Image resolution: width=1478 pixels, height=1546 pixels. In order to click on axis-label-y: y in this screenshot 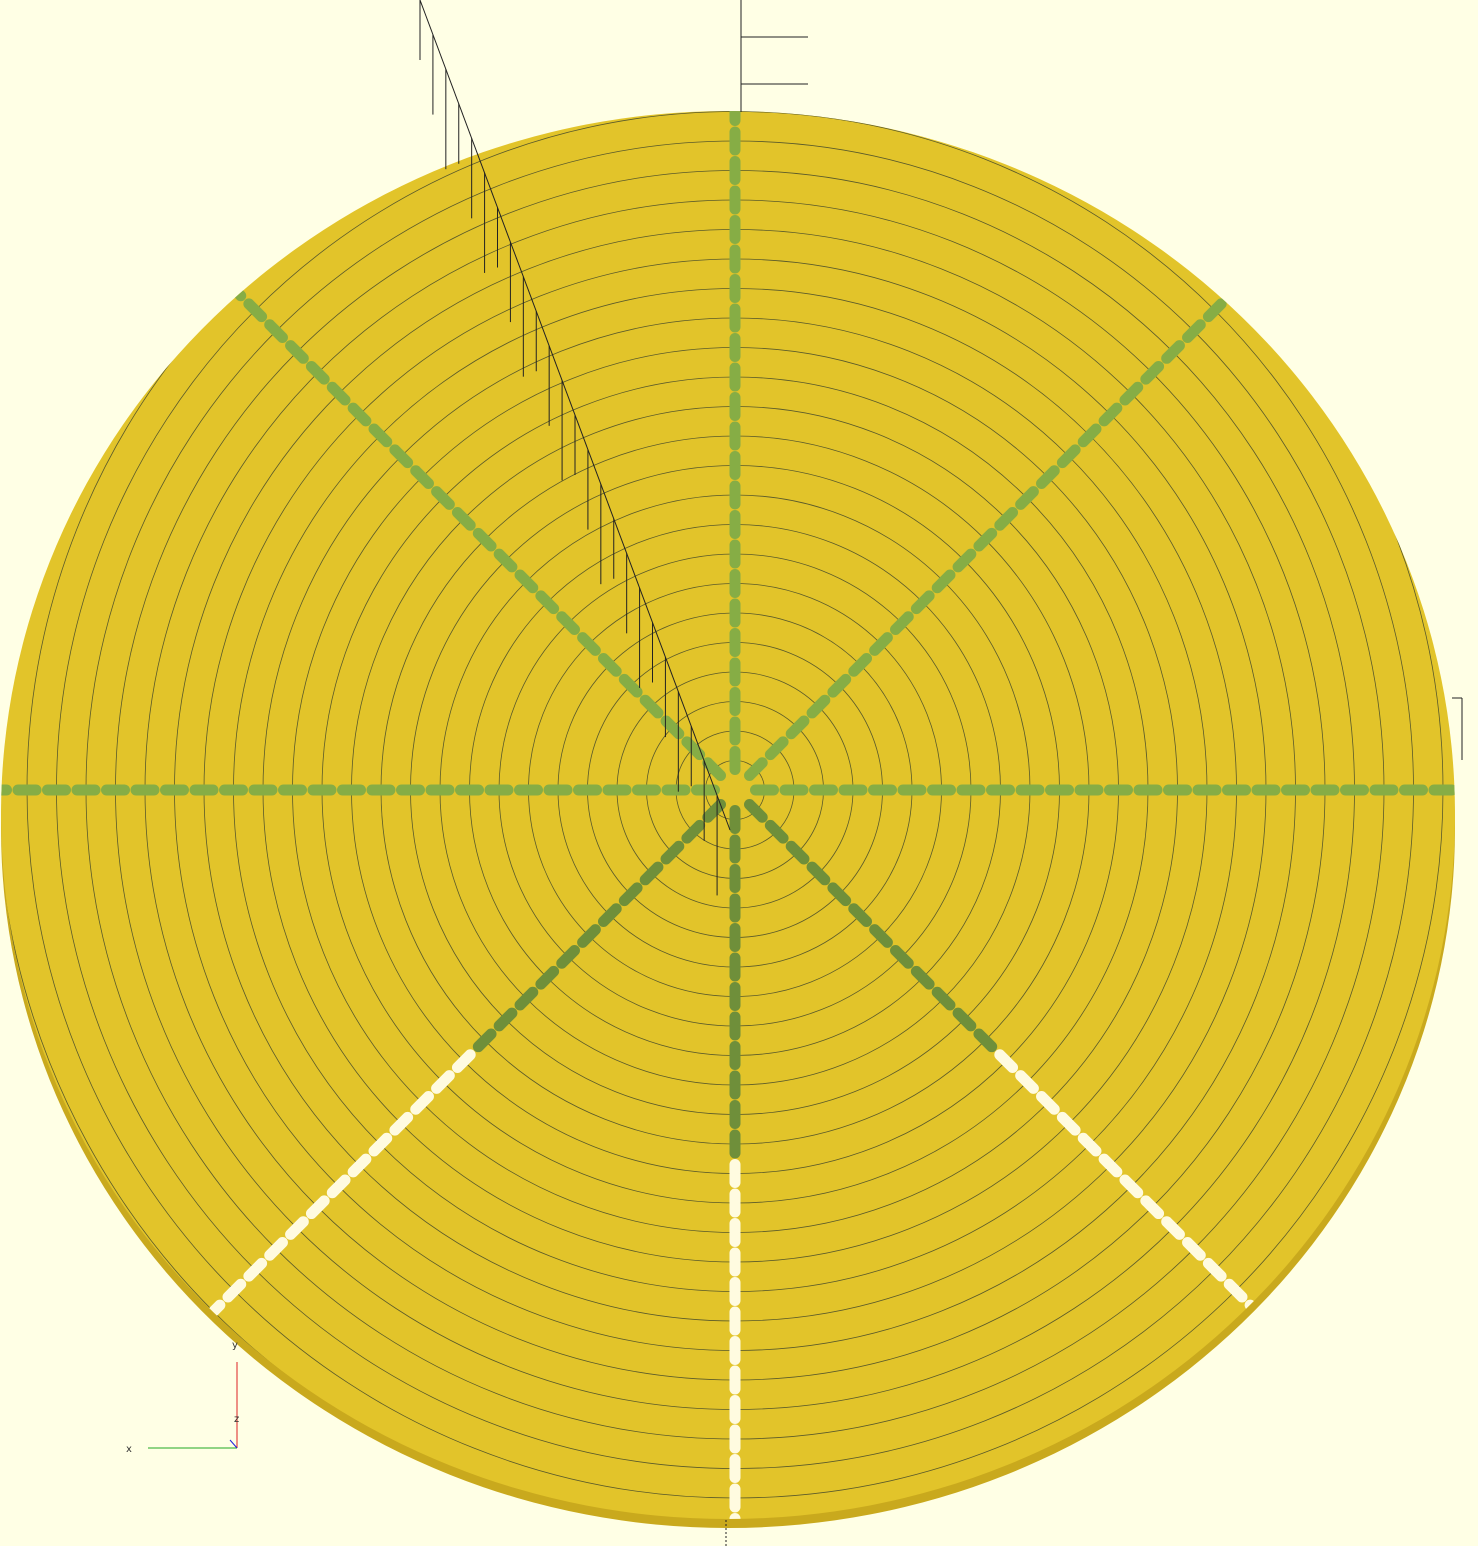, I will do `click(235, 1345)`.